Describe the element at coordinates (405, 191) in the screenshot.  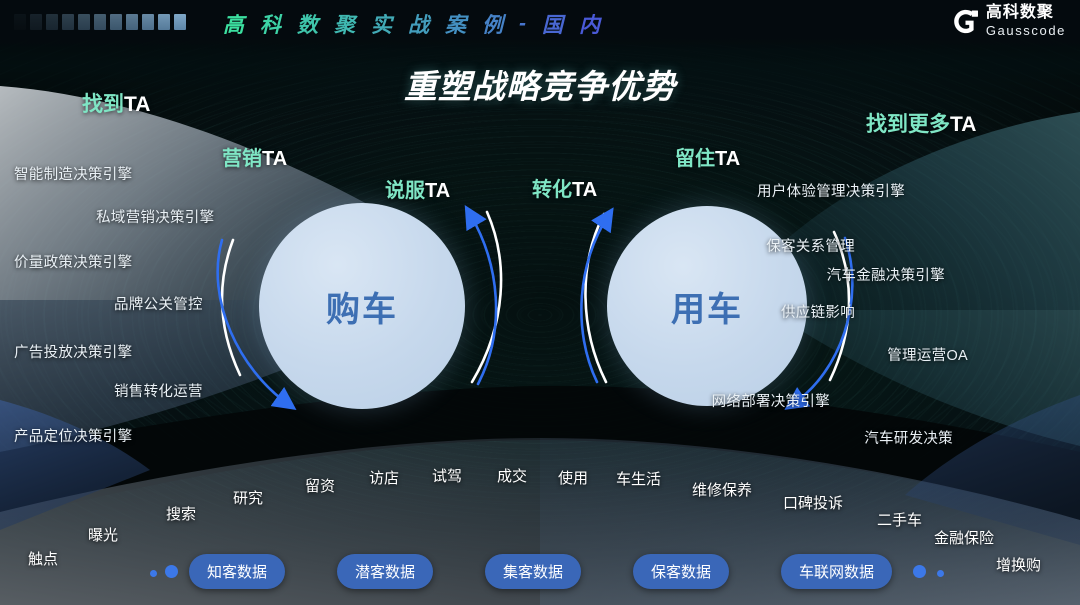
I see `ta-heading-cn: 说服` at that location.